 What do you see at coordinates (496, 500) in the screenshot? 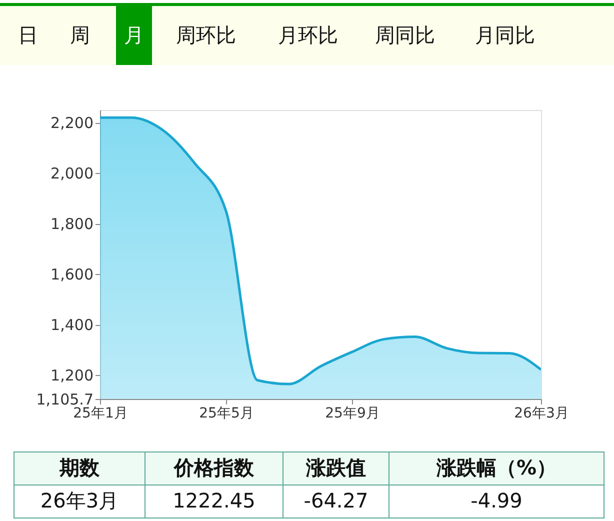
I see `text: -4.99` at bounding box center [496, 500].